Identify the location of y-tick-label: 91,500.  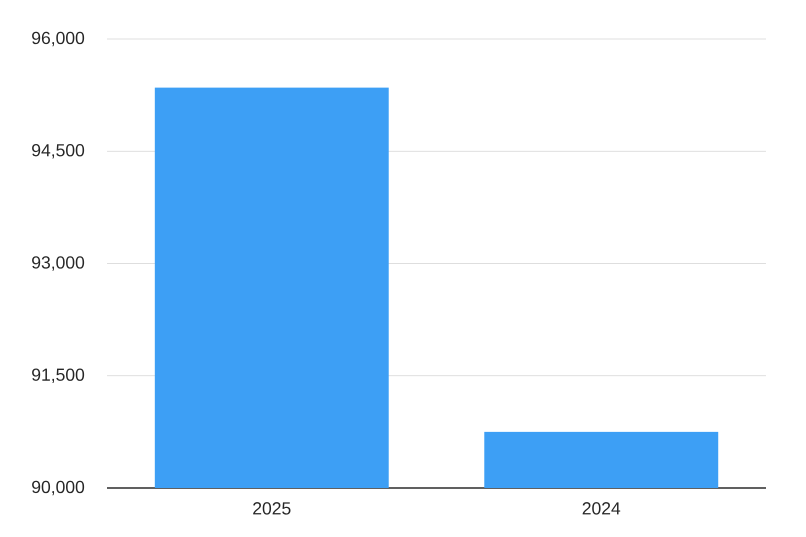
(58, 375).